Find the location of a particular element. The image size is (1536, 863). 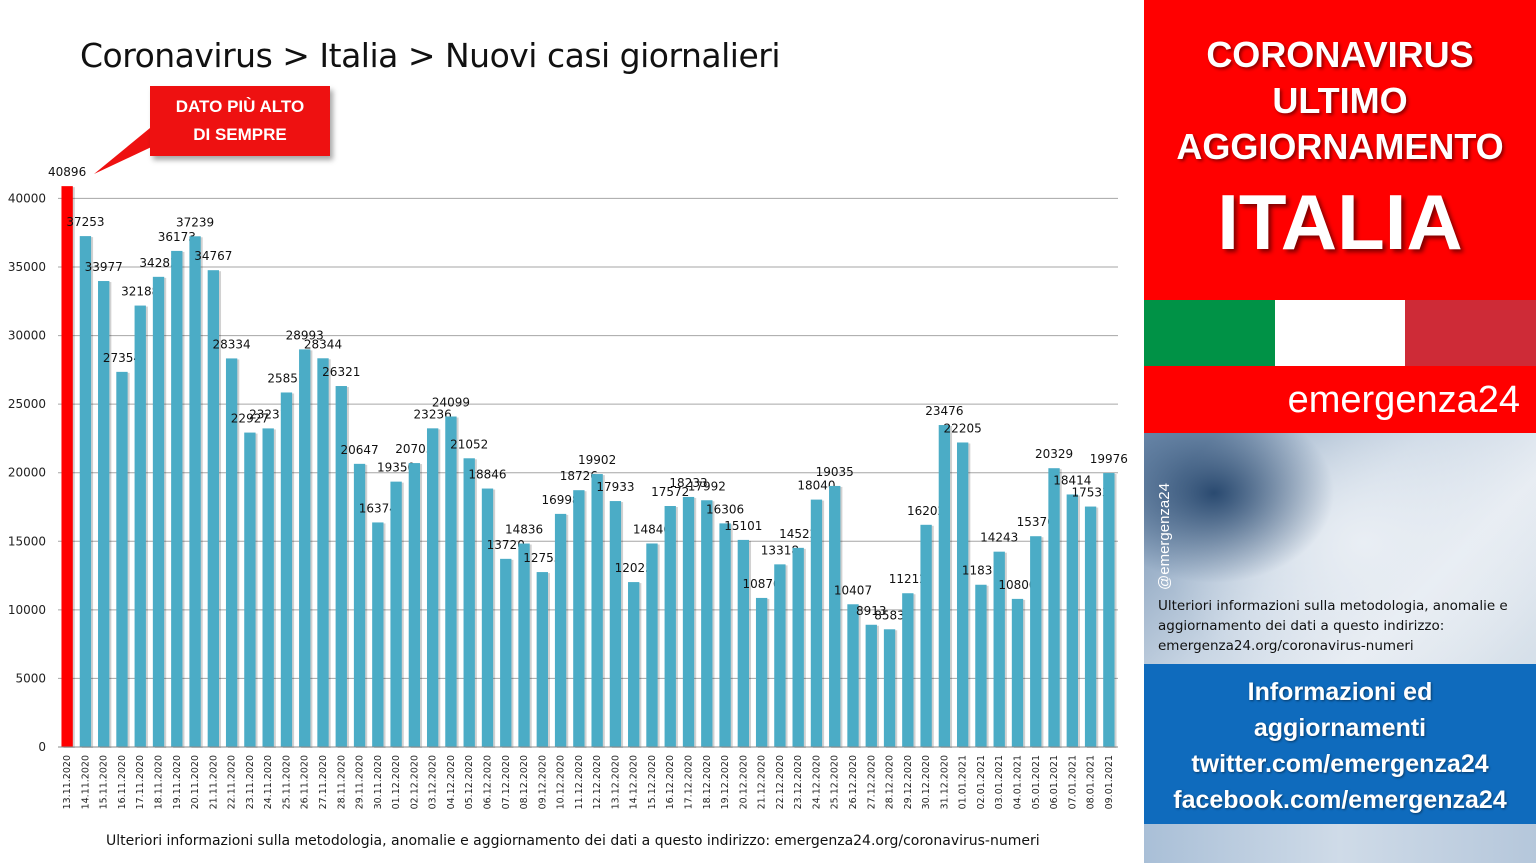

x-tick-label: 23.12.2020 is located at coordinates (798, 782).